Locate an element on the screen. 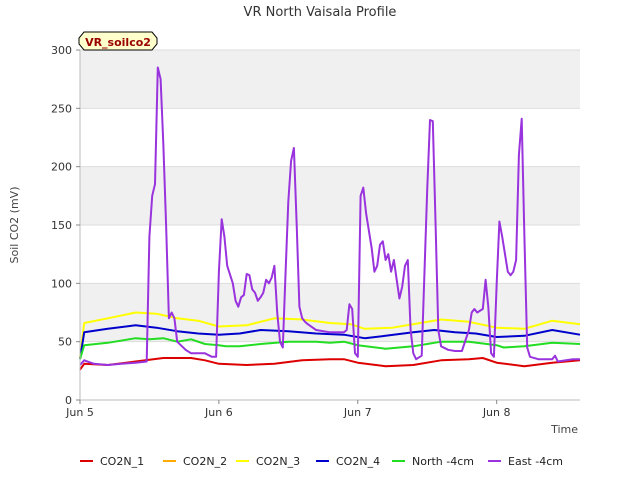 The width and height of the screenshot is (640, 484). annotation-label: VR_soilco2 is located at coordinates (118, 42).